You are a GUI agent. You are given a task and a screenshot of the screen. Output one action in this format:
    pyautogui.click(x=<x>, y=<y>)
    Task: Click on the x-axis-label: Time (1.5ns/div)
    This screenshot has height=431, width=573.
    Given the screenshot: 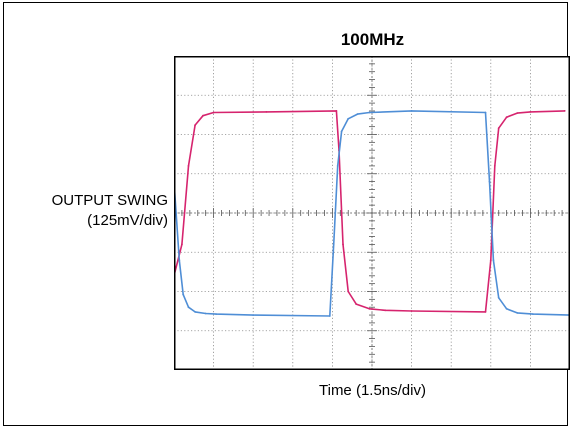 What is the action you would take?
    pyautogui.click(x=372, y=390)
    